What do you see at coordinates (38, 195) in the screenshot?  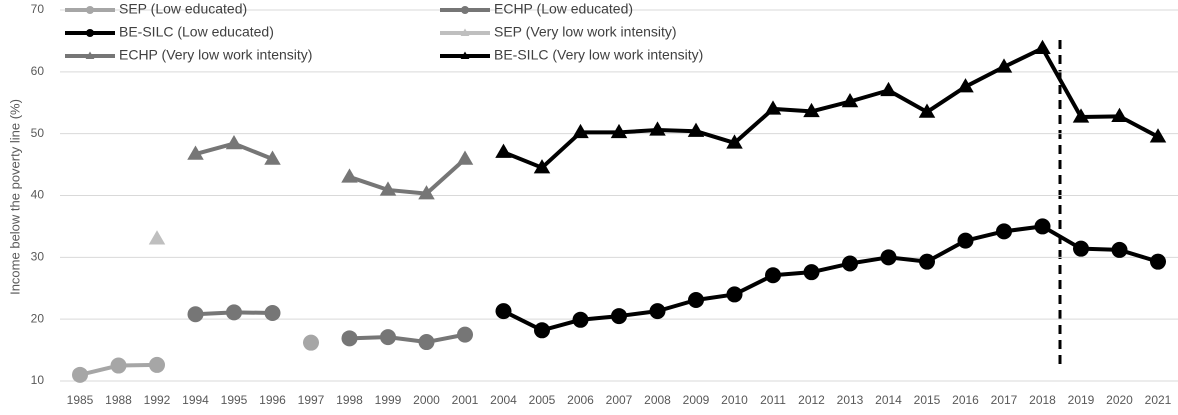 I see `y-tick-label: 40` at bounding box center [38, 195].